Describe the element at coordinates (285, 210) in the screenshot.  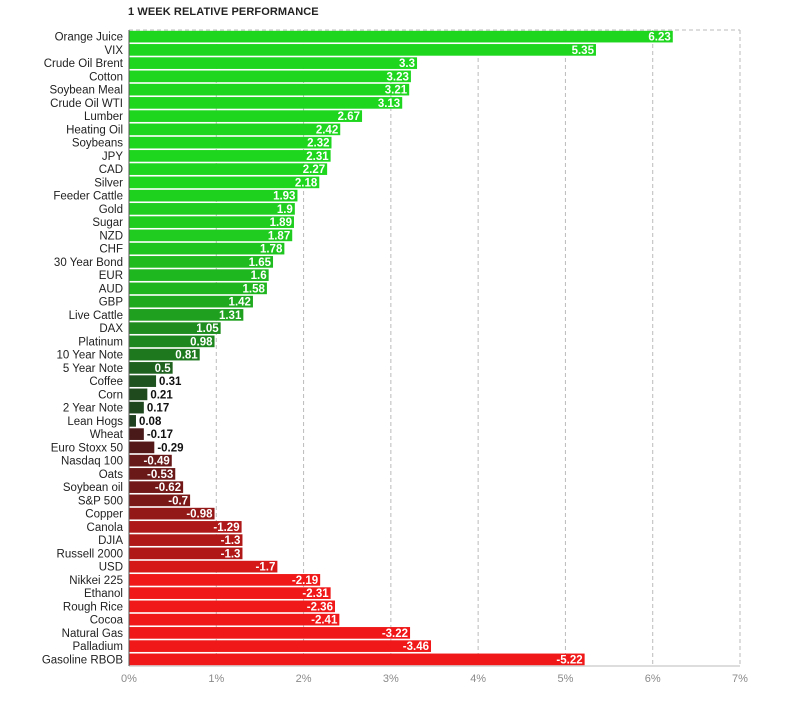
I see `value-label: 1.9` at that location.